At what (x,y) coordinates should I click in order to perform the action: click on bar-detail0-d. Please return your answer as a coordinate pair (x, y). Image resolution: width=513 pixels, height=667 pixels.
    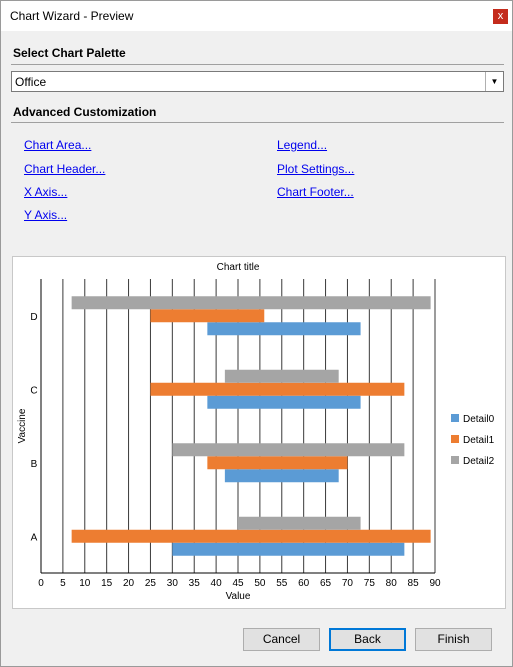
    Looking at the image, I should click on (284, 329).